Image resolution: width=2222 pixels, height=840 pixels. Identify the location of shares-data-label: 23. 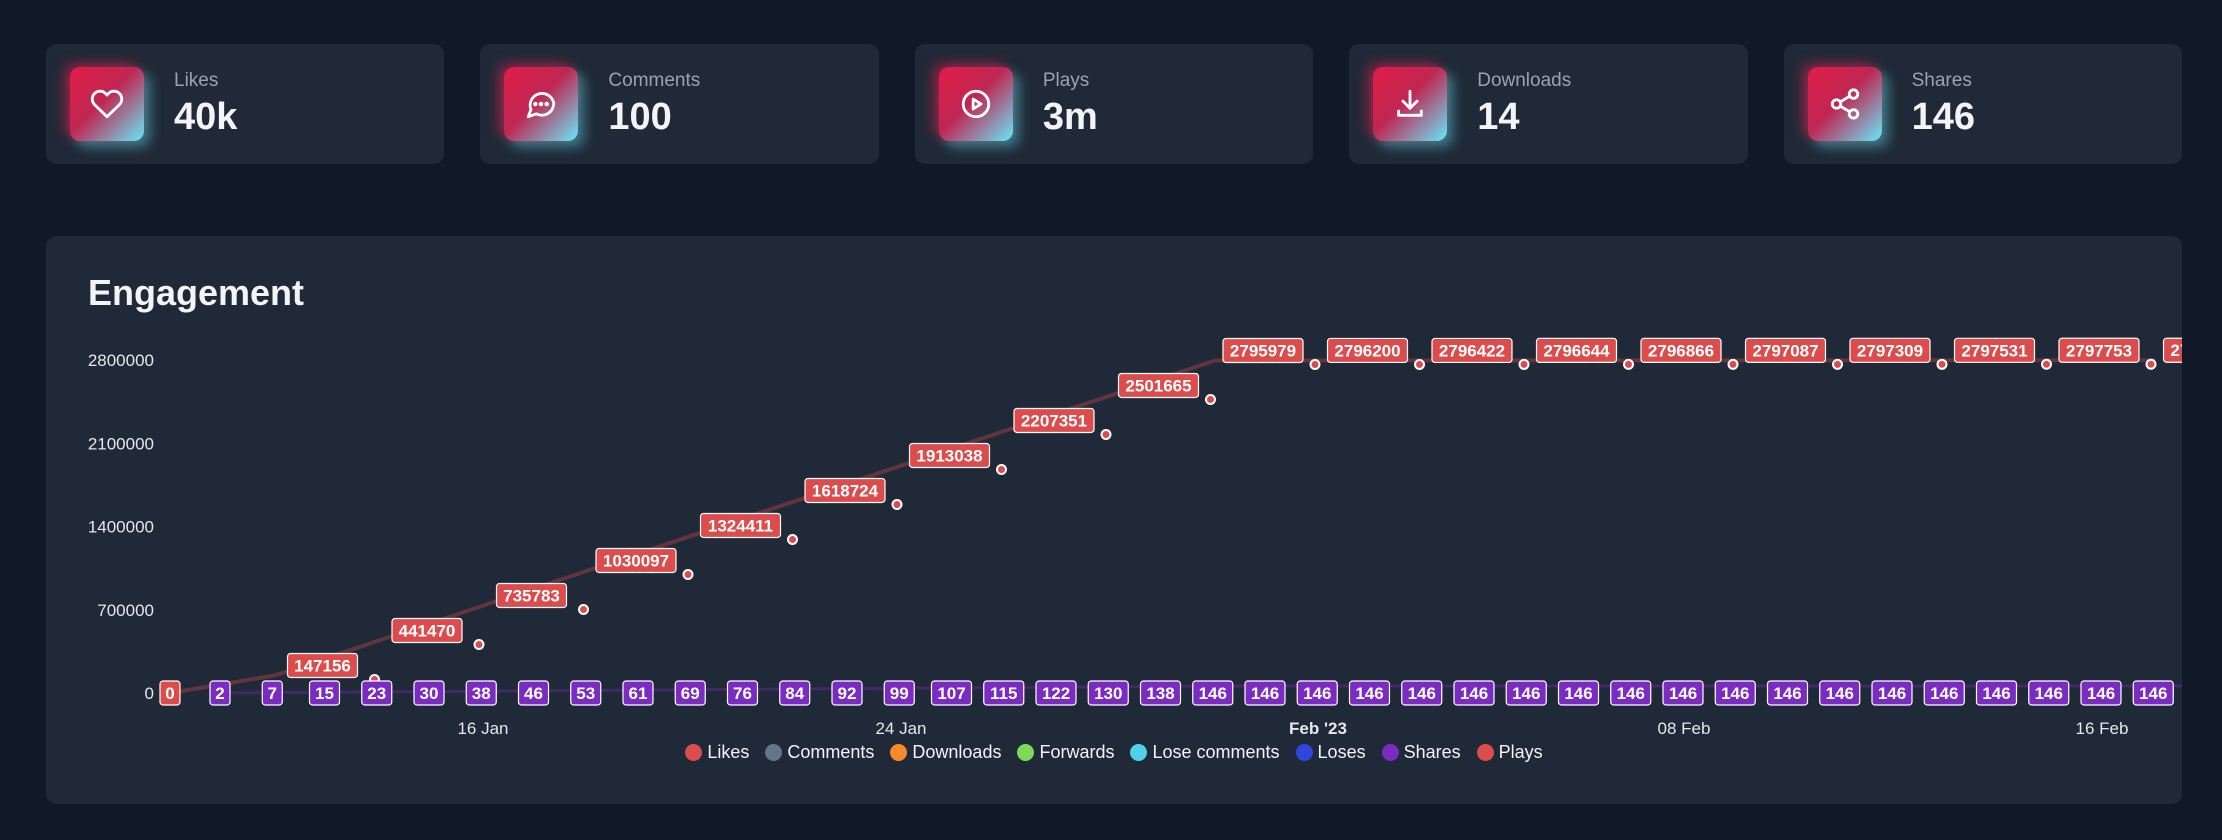
(376, 693).